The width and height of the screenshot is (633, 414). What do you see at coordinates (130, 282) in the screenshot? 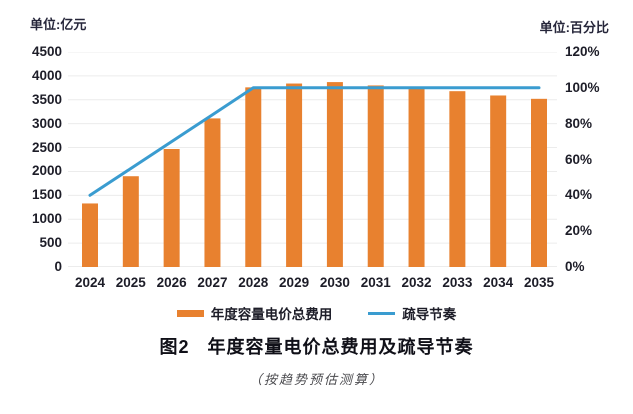
I see `x-axis-tick: 2025` at bounding box center [130, 282].